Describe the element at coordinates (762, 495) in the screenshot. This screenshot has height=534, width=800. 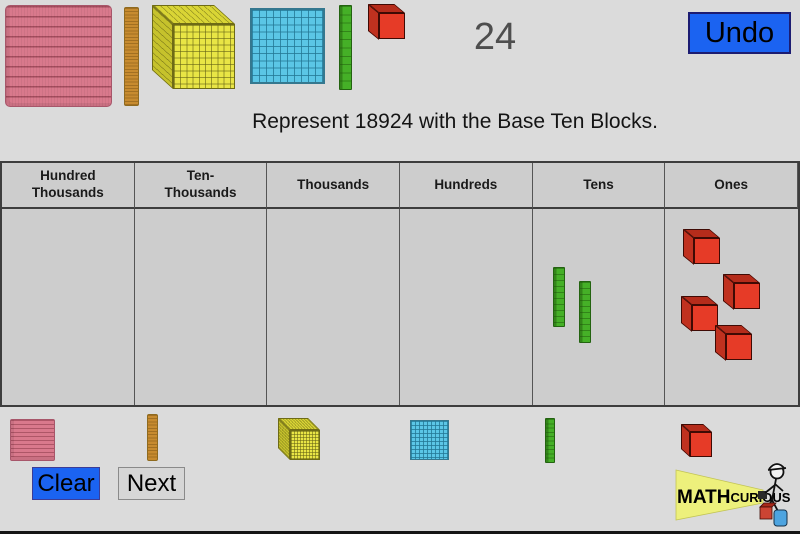
I see `camera-icon` at that location.